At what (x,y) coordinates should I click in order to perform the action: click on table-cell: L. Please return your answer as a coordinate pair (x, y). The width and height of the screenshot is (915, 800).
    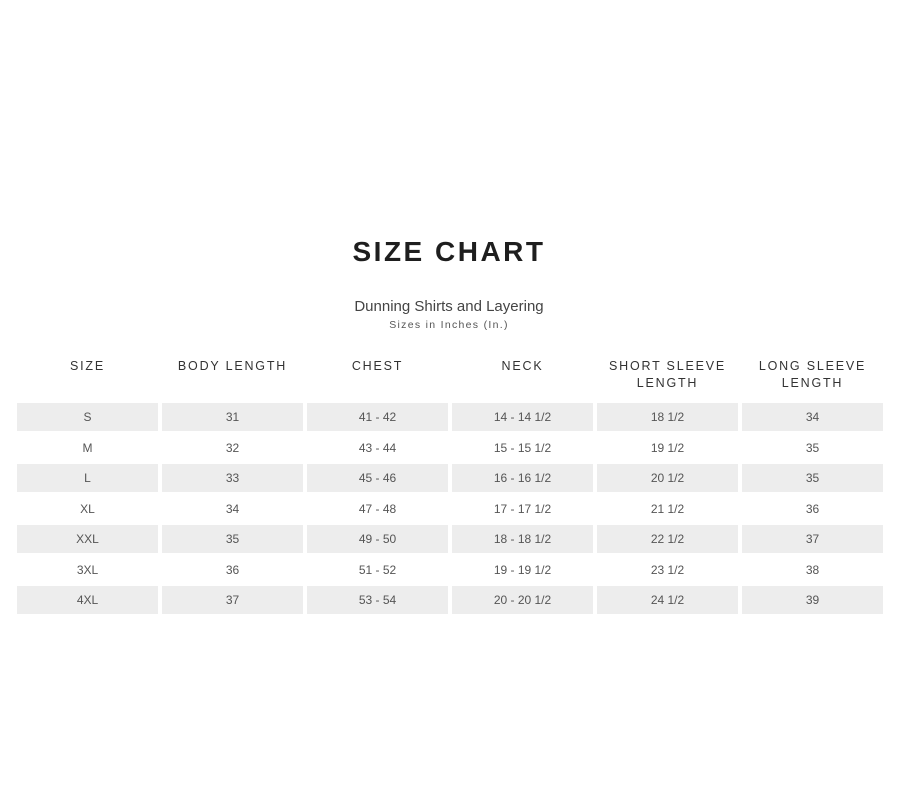
    Looking at the image, I should click on (87, 478).